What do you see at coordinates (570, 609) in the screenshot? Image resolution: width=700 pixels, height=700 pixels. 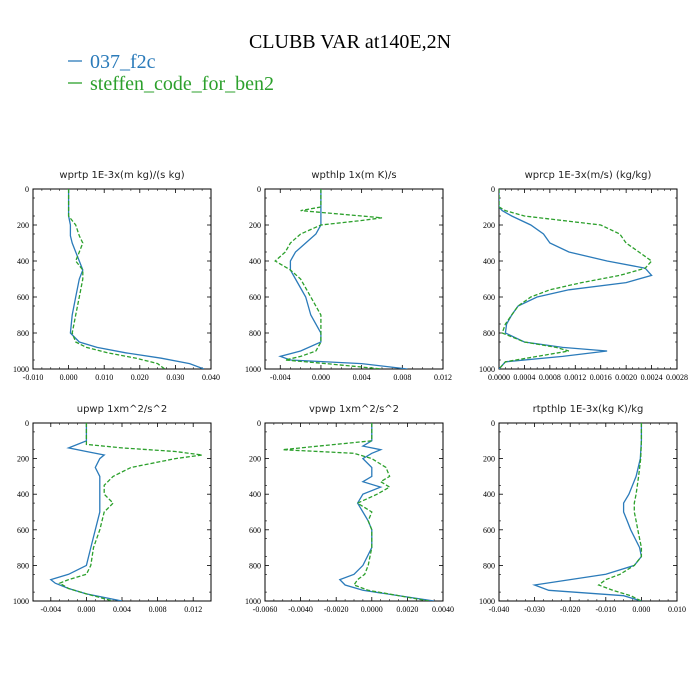 I see `x-tick-label: -0.020` at bounding box center [570, 609].